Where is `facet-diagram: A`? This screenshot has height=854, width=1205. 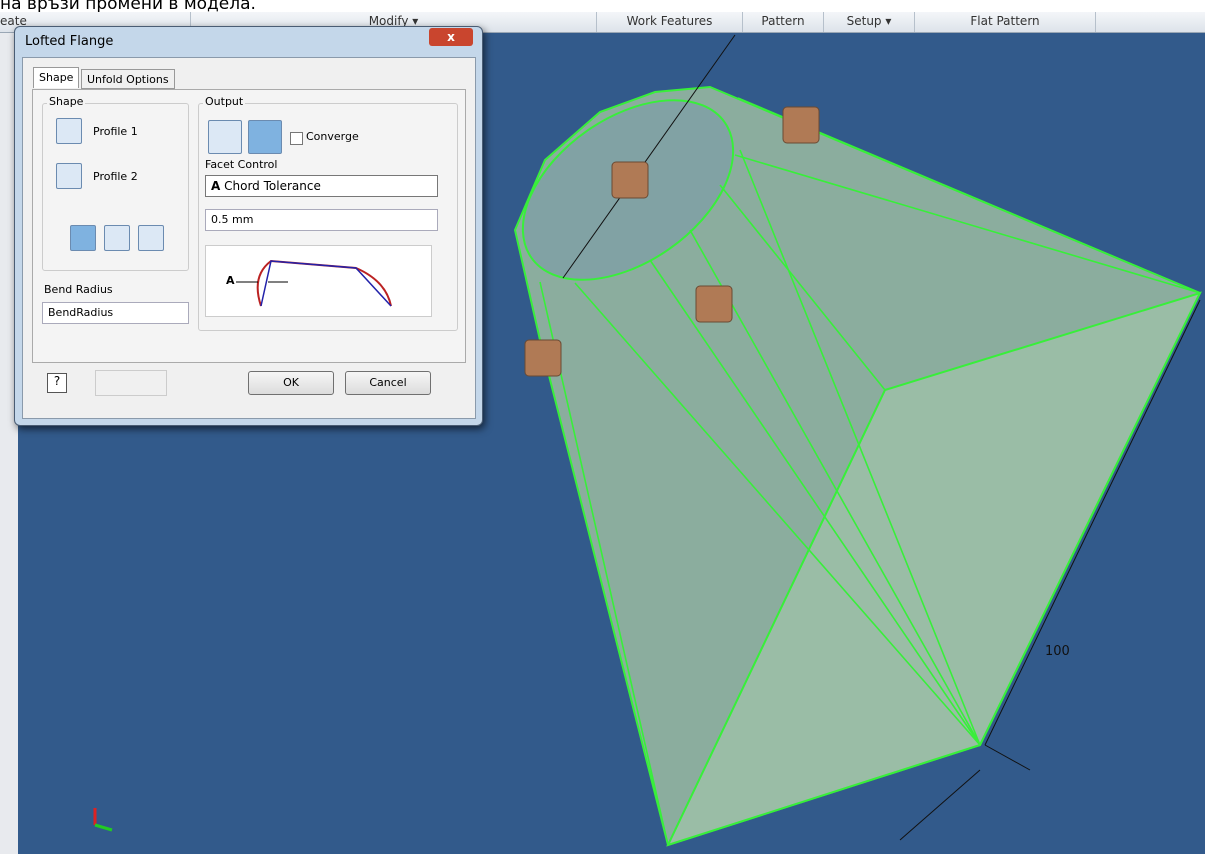
facet-diagram: A is located at coordinates (318, 281).